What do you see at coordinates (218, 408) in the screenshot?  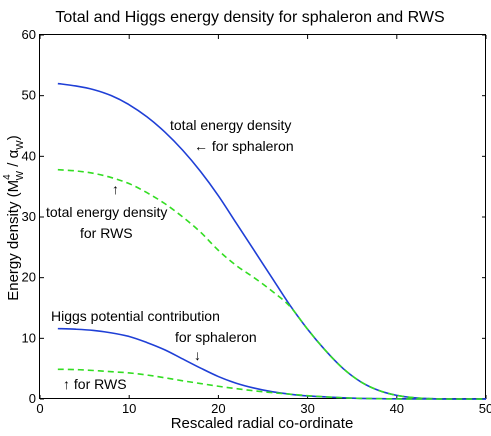 I see `x-tick-label: 20` at bounding box center [218, 408].